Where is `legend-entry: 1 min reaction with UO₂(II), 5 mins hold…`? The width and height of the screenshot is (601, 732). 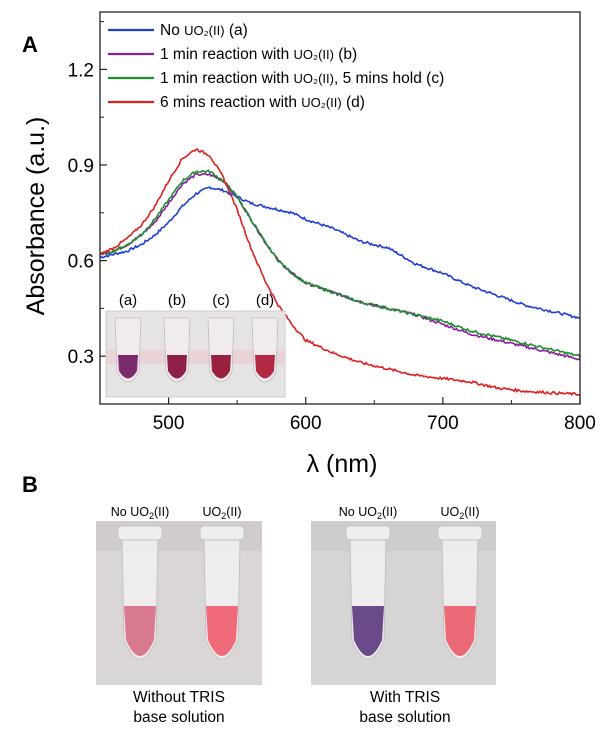 legend-entry: 1 min reaction with UO₂(II), 5 mins hold… is located at coordinates (302, 78).